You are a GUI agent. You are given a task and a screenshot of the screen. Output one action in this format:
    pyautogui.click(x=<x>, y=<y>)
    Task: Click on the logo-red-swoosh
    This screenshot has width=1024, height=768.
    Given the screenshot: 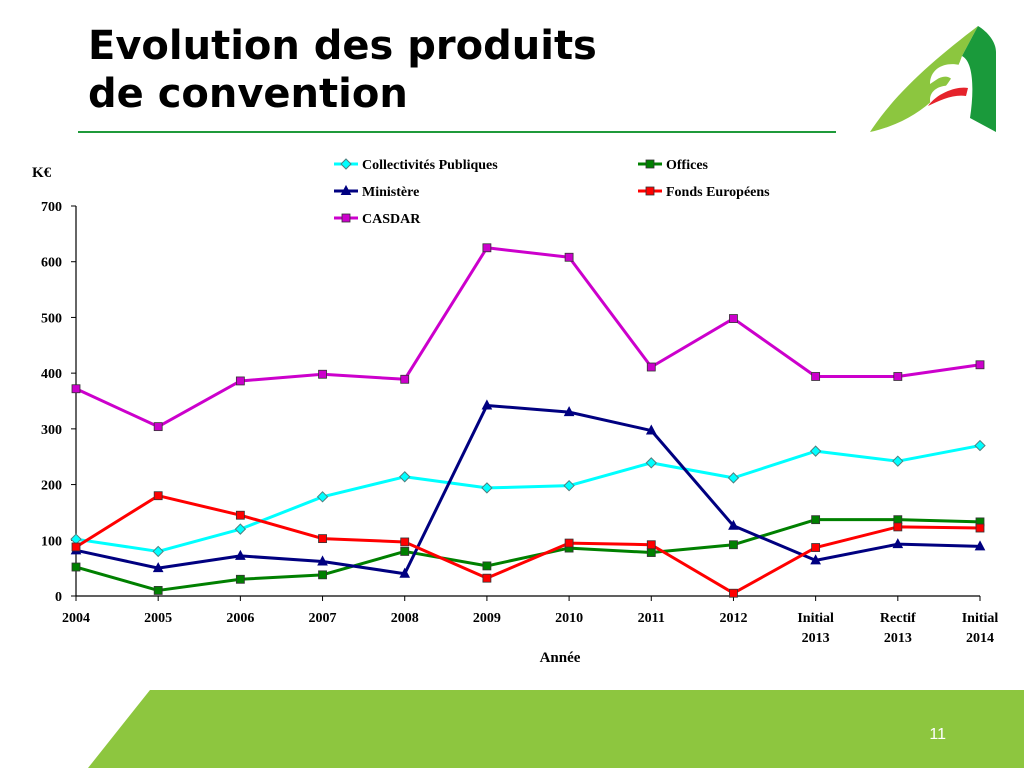 What is the action you would take?
    pyautogui.click(x=948, y=96)
    